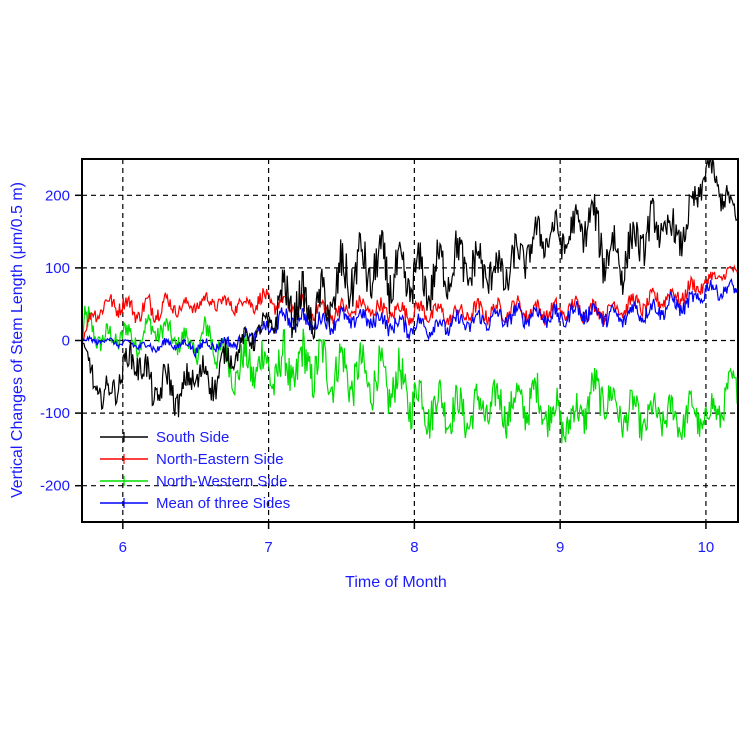  What do you see at coordinates (57, 268) in the screenshot?
I see `y-tick-label: 100` at bounding box center [57, 268].